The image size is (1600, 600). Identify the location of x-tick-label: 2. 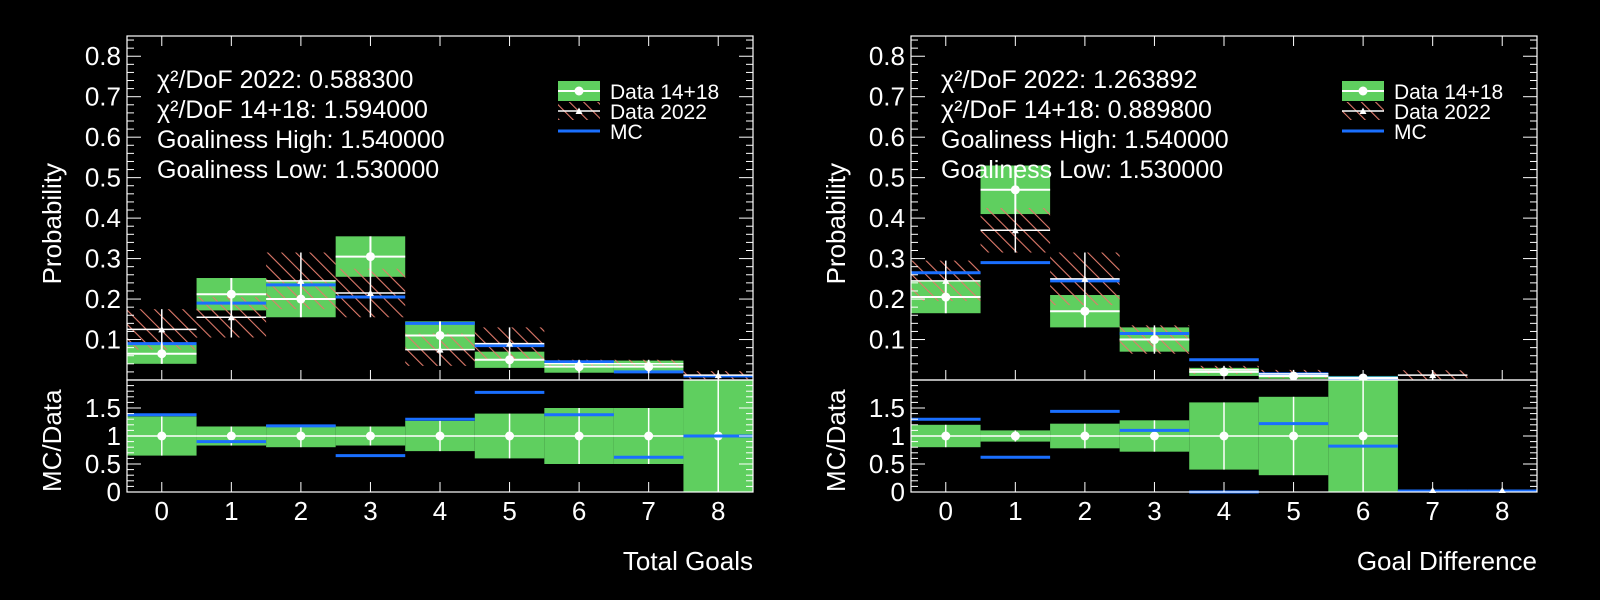
(1085, 511).